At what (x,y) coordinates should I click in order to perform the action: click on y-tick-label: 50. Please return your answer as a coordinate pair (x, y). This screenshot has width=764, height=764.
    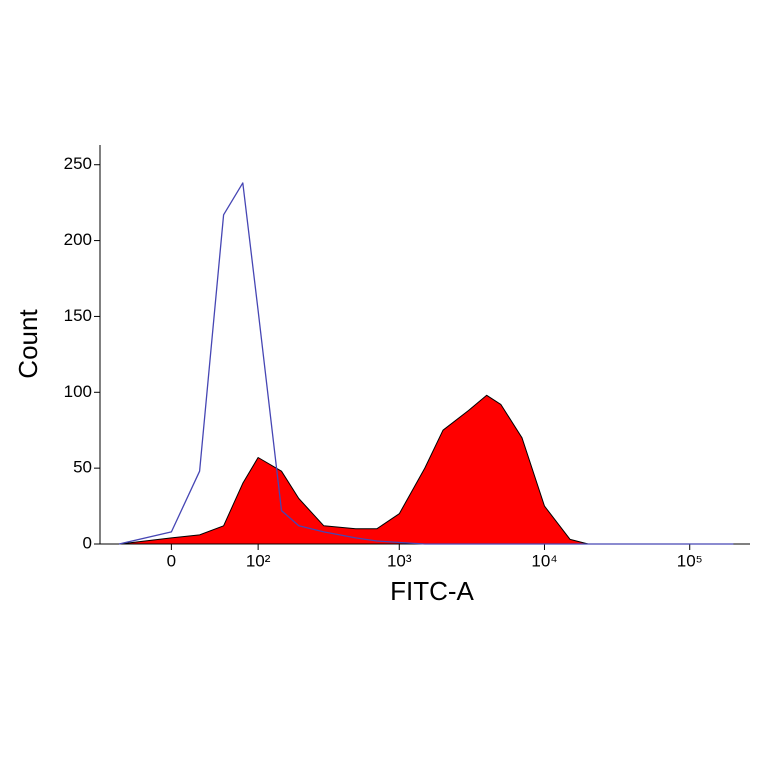
    Looking at the image, I should click on (82, 467).